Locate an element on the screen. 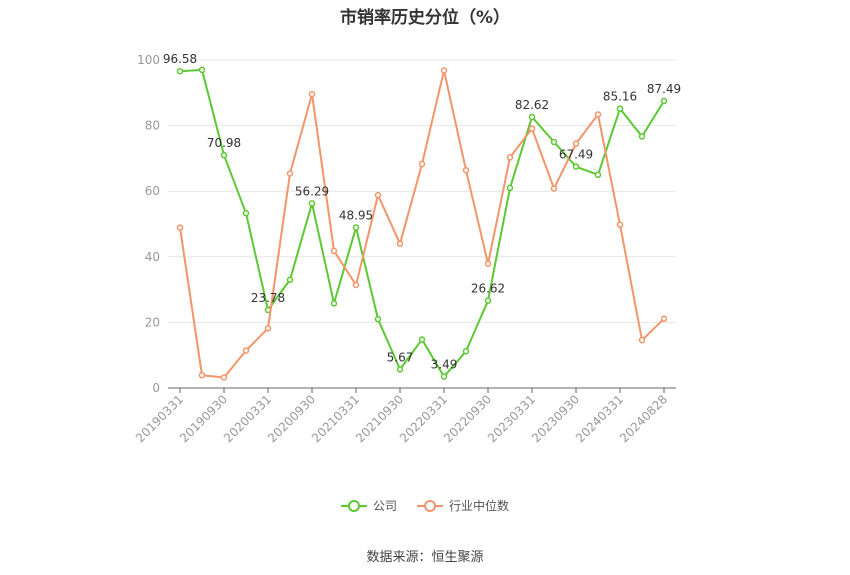 This screenshot has height=575, width=850. data-label: 3.49 is located at coordinates (444, 365).